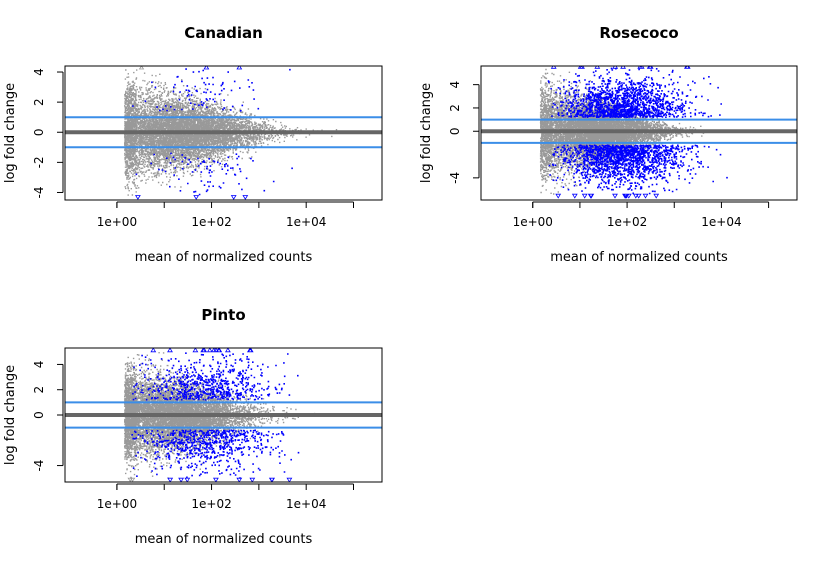 The width and height of the screenshot is (831, 564). What do you see at coordinates (638, 33) in the screenshot?
I see `panel-title: Rosecoco` at bounding box center [638, 33].